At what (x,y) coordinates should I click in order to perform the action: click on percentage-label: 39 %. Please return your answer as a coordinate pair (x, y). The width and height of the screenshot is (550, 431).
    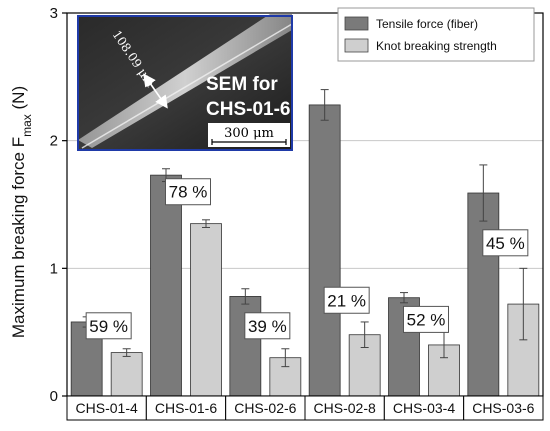
    Looking at the image, I should click on (267, 326).